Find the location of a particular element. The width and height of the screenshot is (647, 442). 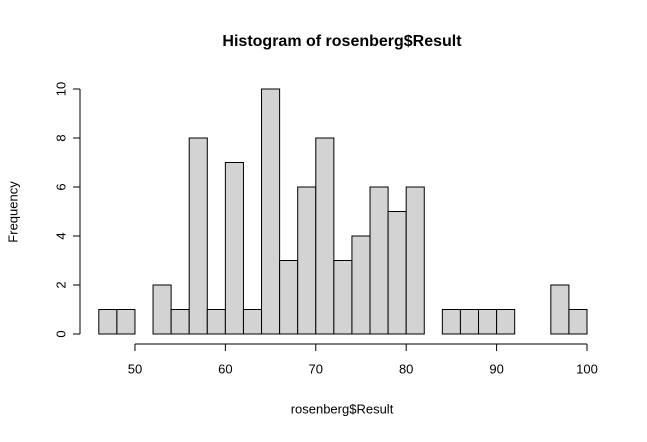

x-tick-label: 80 is located at coordinates (406, 368).